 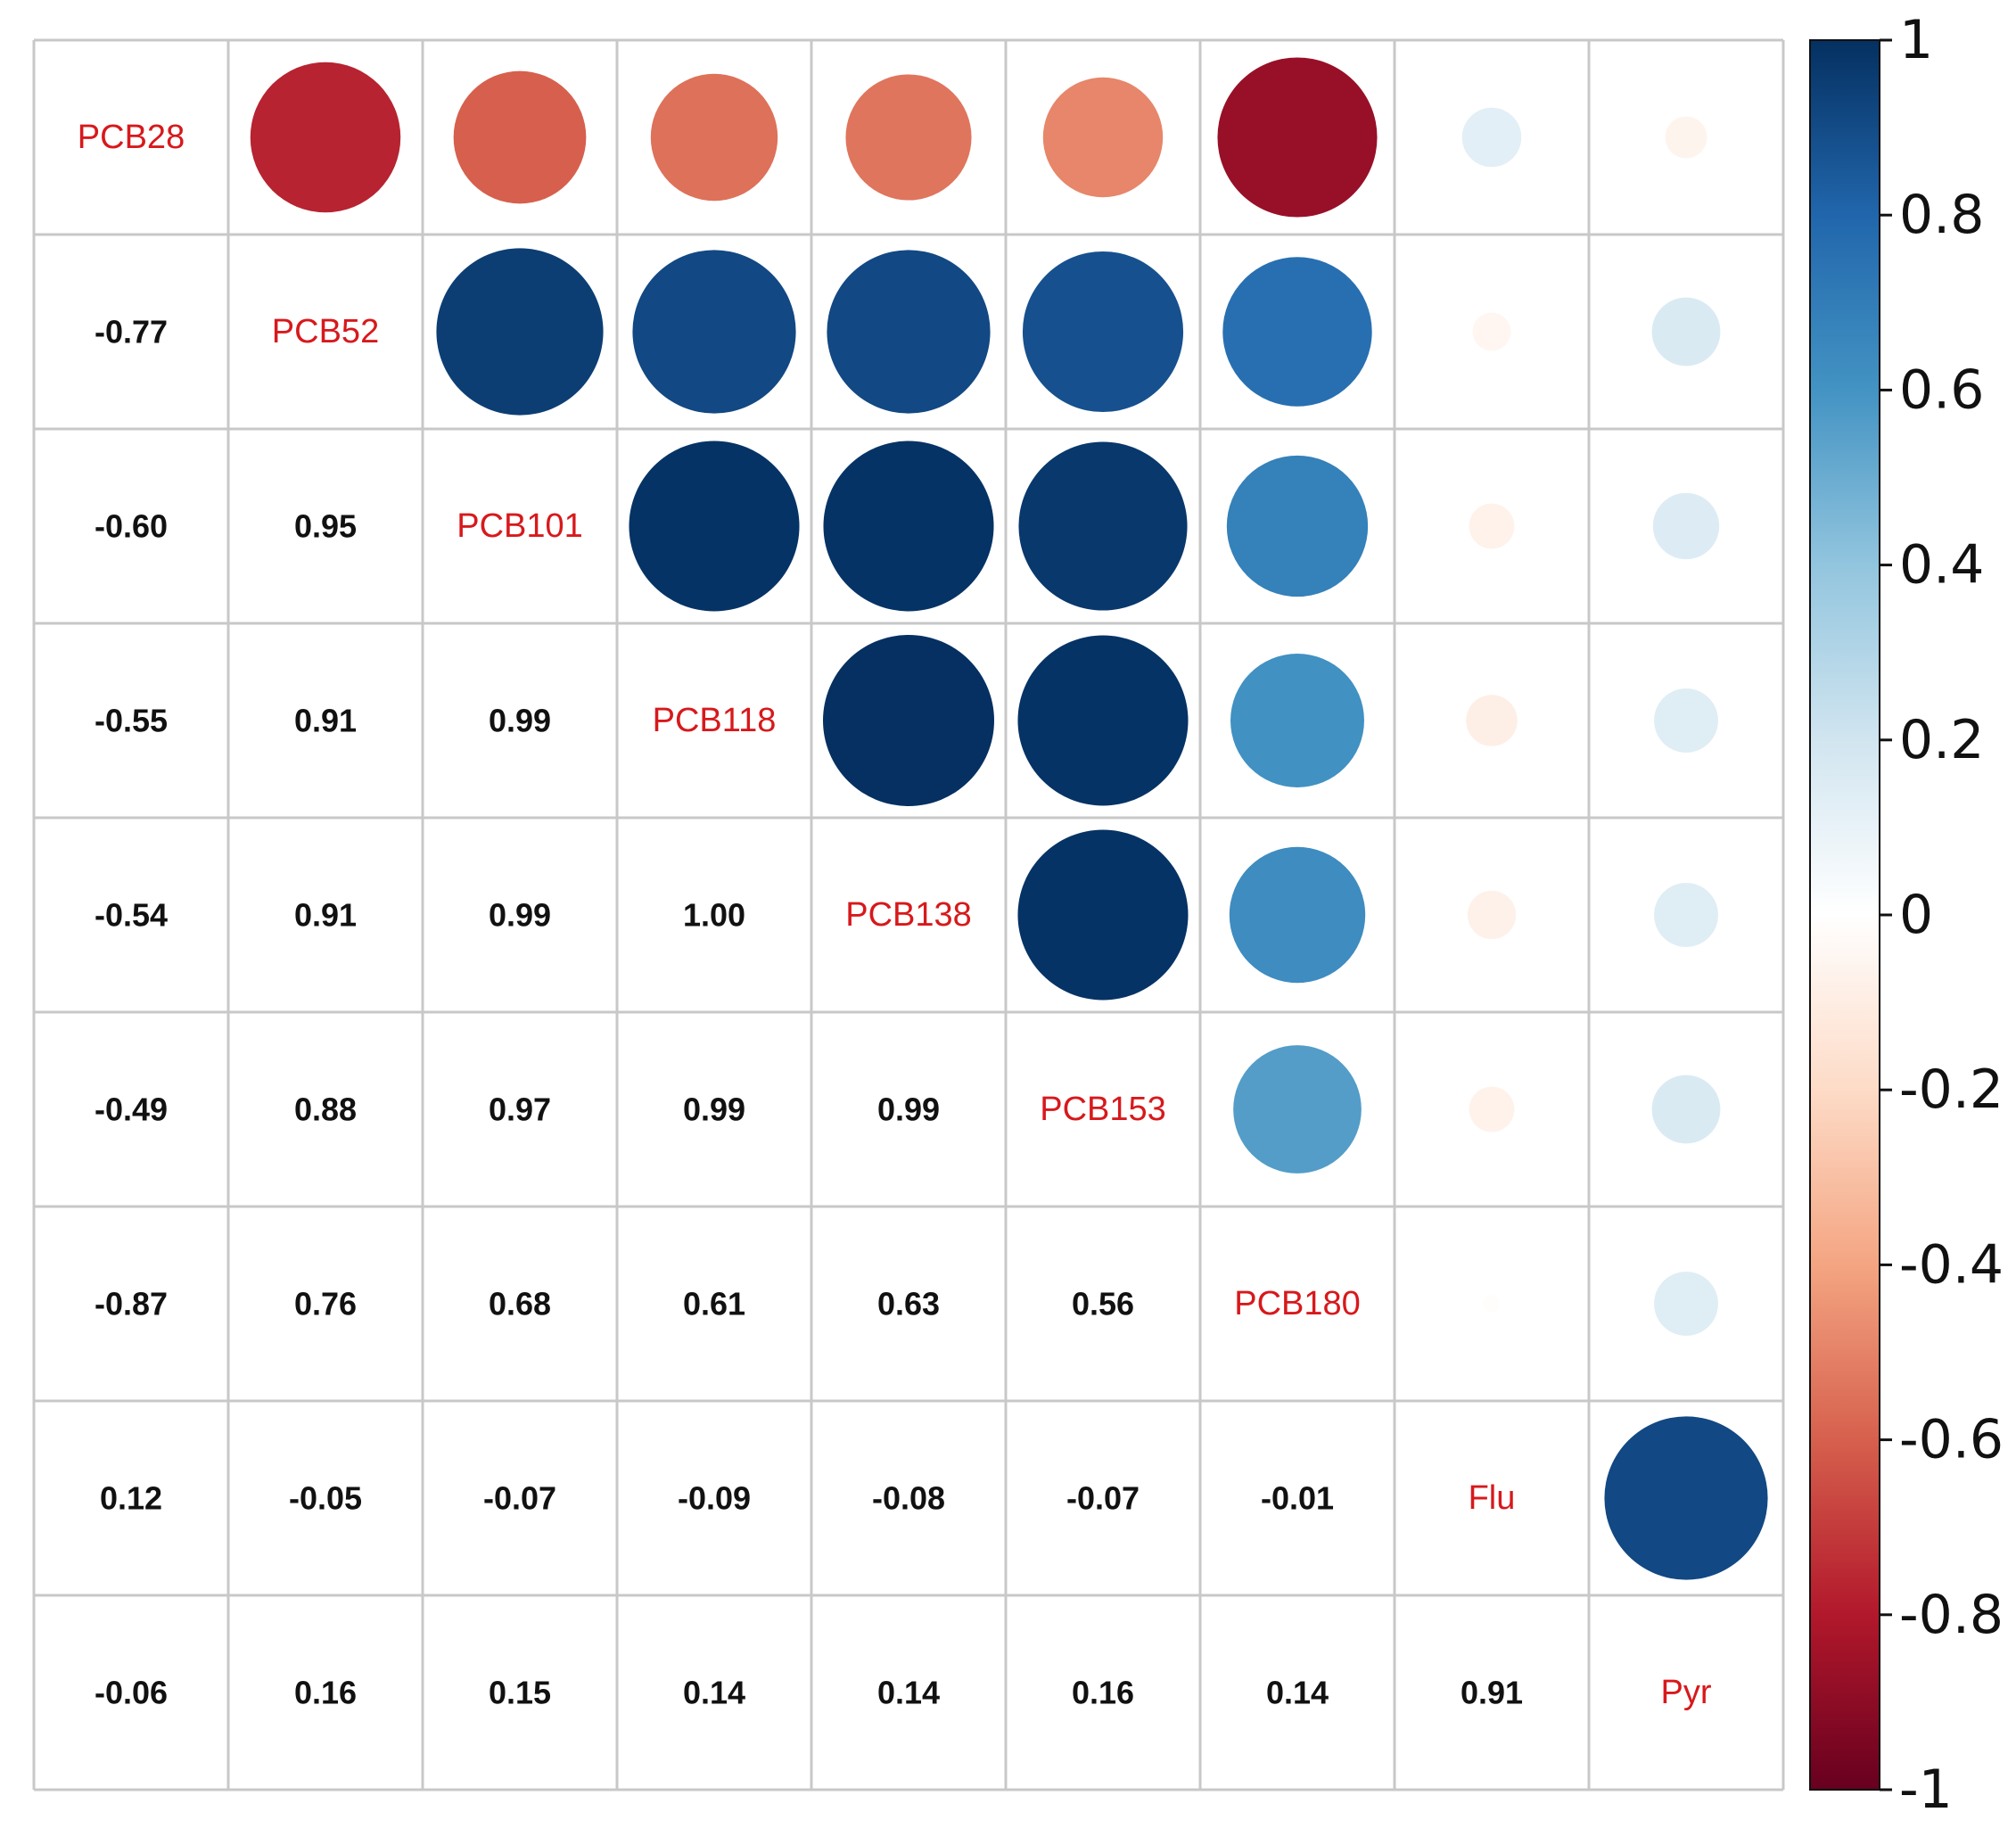 What do you see at coordinates (1492, 1498) in the screenshot?
I see `variable-label: Flu` at bounding box center [1492, 1498].